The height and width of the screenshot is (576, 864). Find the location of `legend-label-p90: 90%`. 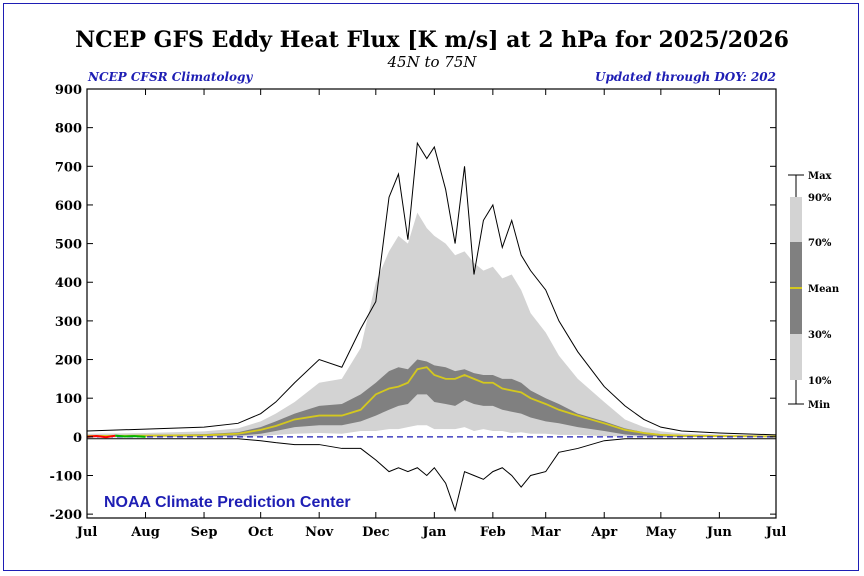

legend-label-p90: 90% is located at coordinates (820, 198).